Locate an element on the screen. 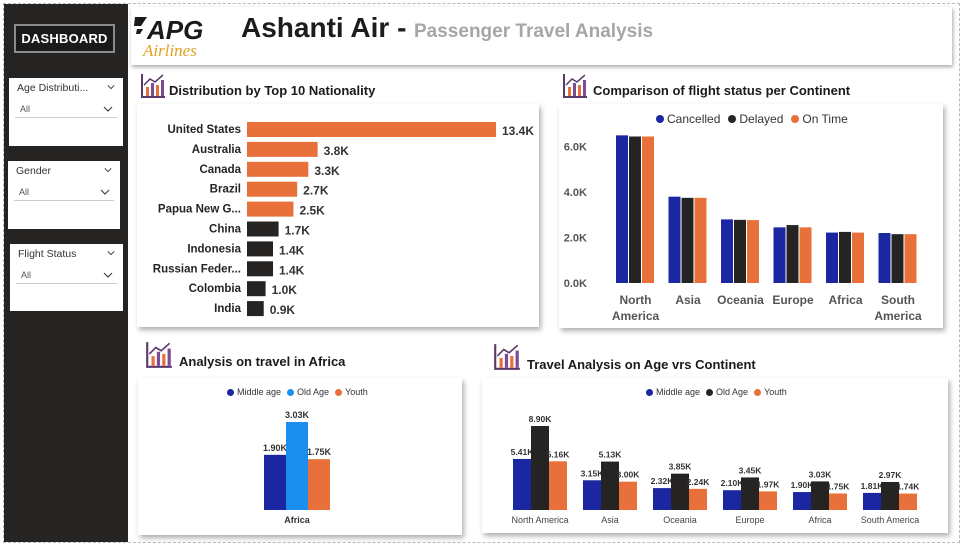 The image size is (962, 545). category-label: Colombia is located at coordinates (215, 289).